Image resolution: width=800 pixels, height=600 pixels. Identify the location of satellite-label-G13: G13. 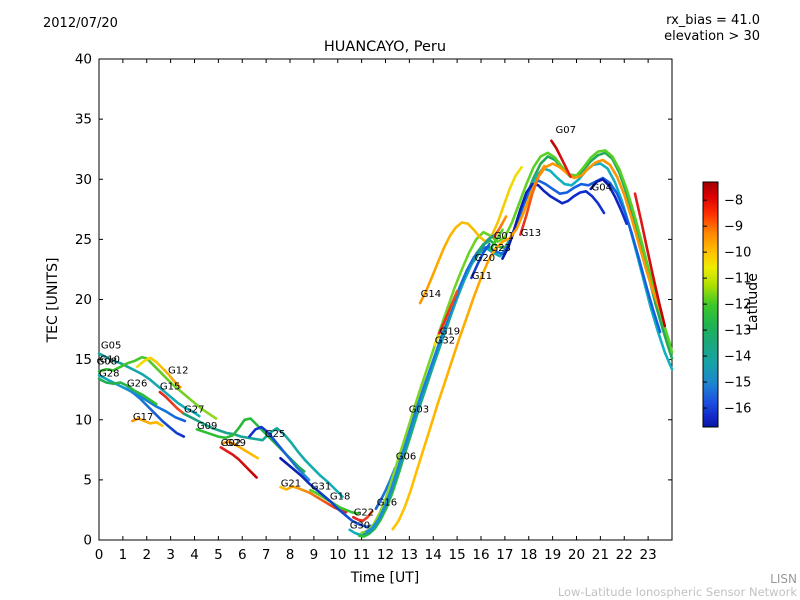
(531, 233).